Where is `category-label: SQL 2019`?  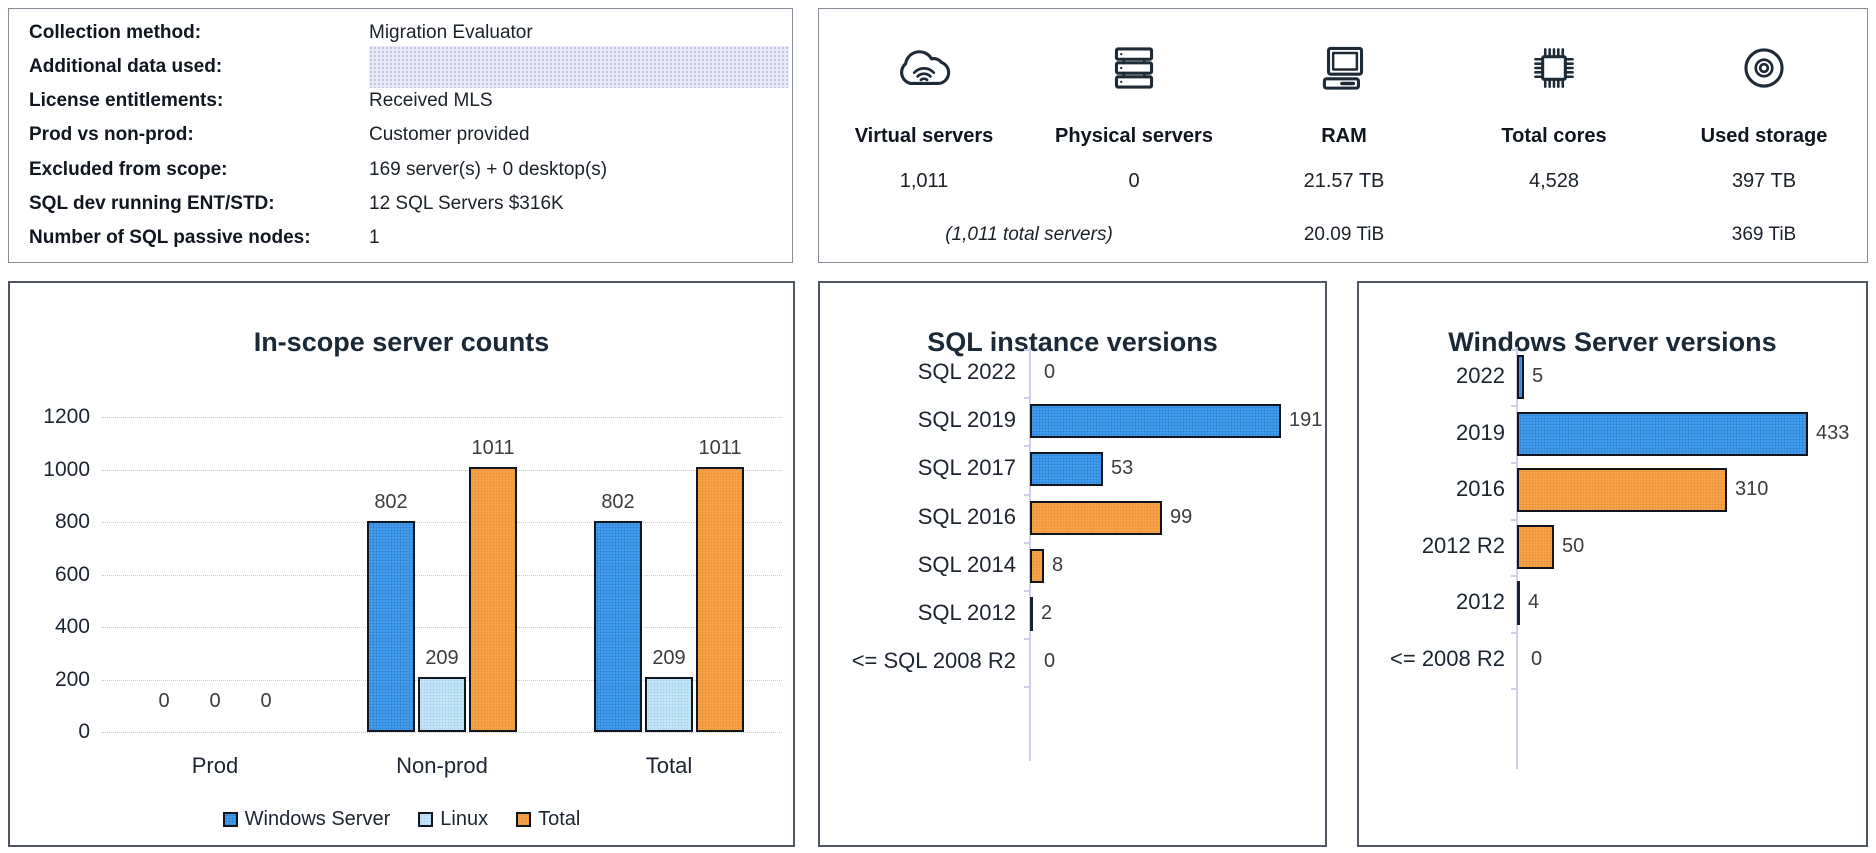
category-label: SQL 2019 is located at coordinates (966, 420).